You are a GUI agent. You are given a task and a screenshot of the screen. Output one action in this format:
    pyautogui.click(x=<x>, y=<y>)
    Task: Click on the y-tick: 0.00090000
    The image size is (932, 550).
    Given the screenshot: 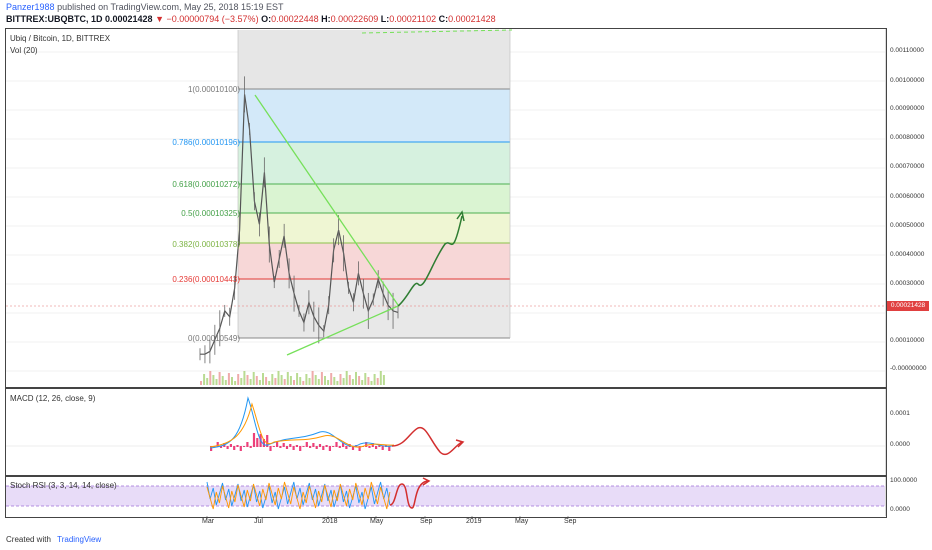 What is the action you would take?
    pyautogui.click(x=907, y=108)
    